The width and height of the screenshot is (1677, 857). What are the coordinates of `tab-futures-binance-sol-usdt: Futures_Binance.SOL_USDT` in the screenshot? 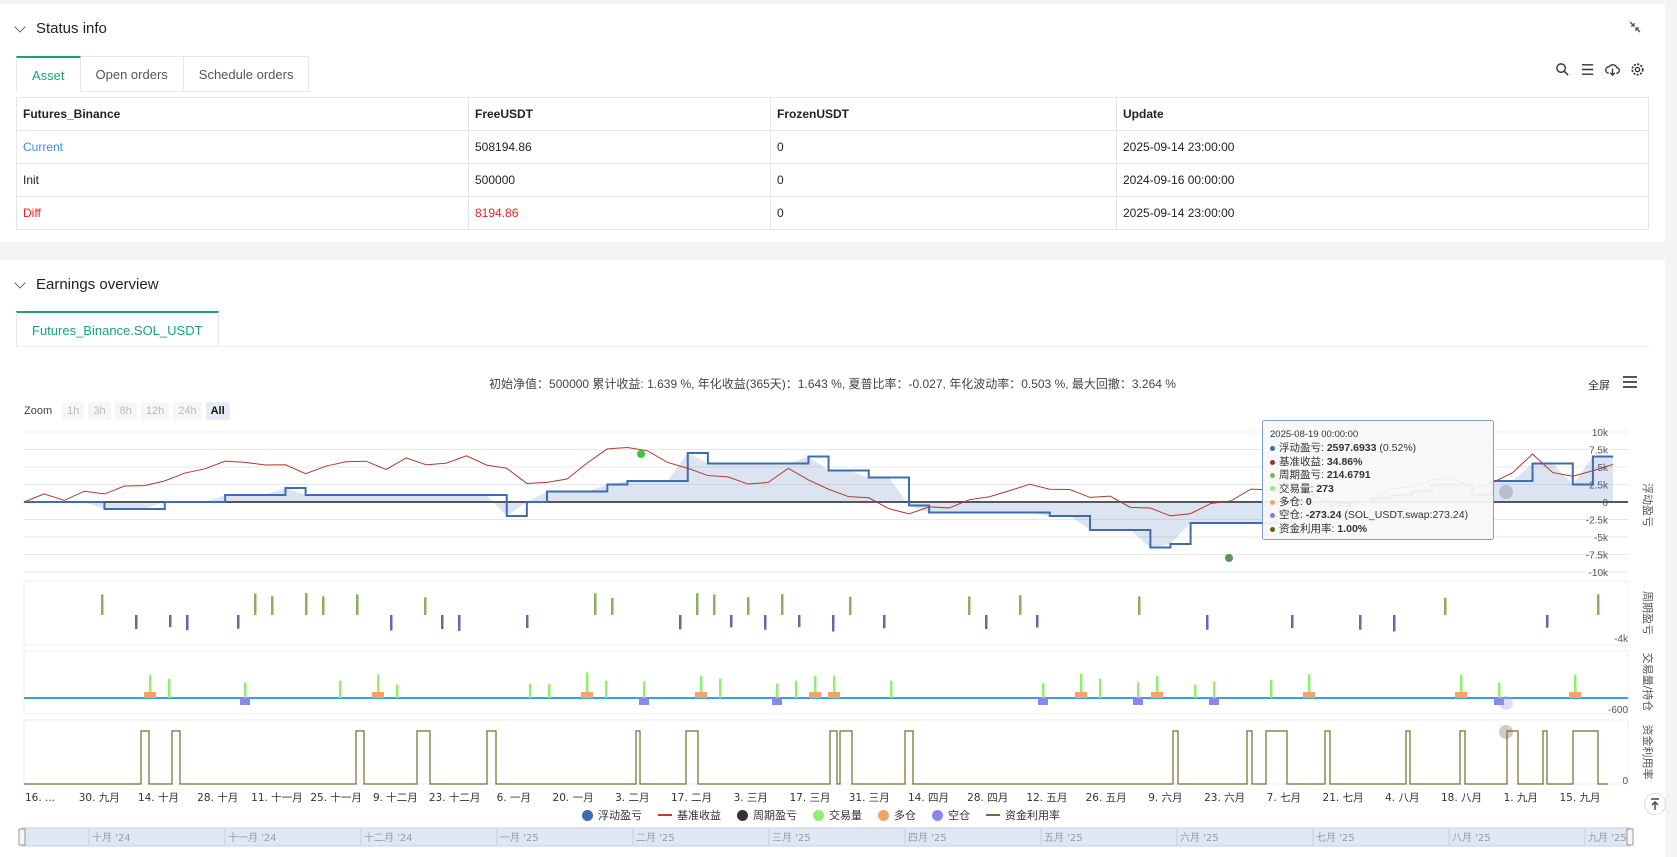 It's located at (117, 329).